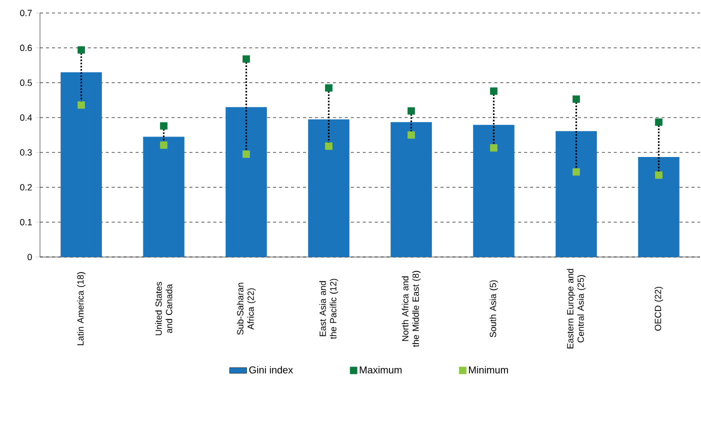  Describe the element at coordinates (246, 308) in the screenshot. I see `x-tick-label: Sub-Saharan Africa (22)` at that location.